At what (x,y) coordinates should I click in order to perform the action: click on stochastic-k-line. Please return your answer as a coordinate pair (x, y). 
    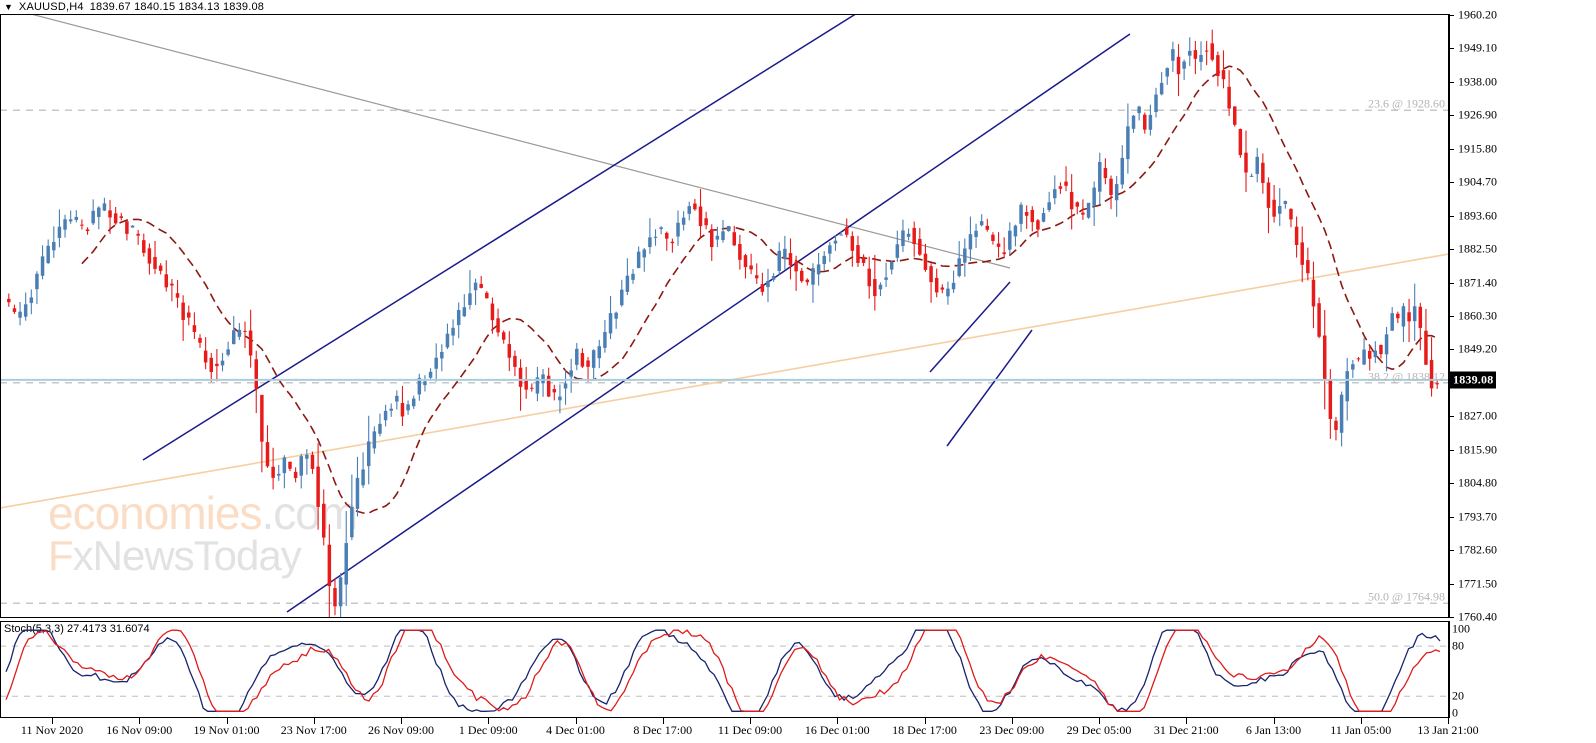
    Looking at the image, I should click on (723, 670).